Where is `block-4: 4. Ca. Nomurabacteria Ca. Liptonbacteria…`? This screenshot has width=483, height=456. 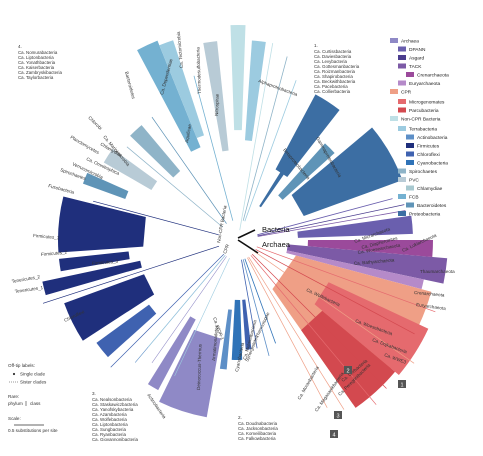
block-4: 4. Ca. Nomurabacteria Ca. Liptonbacteria… is located at coordinates (40, 62).